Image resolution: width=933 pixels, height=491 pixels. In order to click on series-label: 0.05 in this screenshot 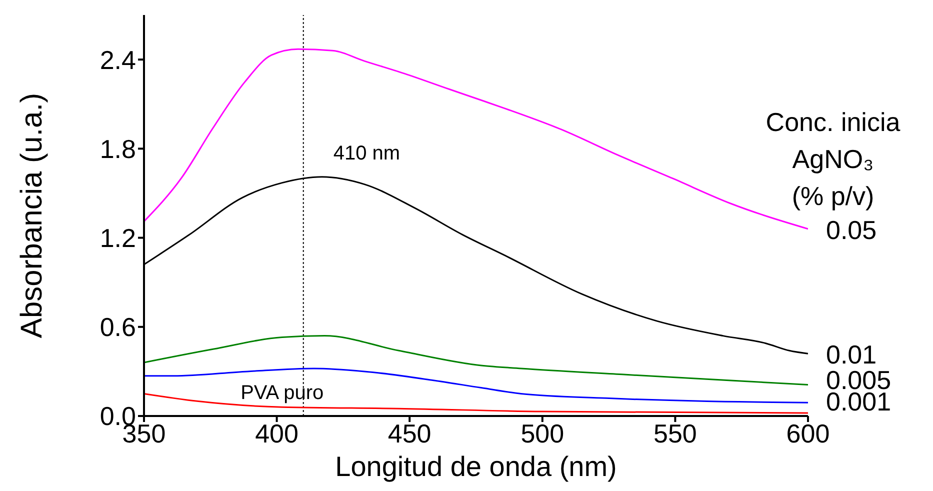, I will do `click(851, 229)`.